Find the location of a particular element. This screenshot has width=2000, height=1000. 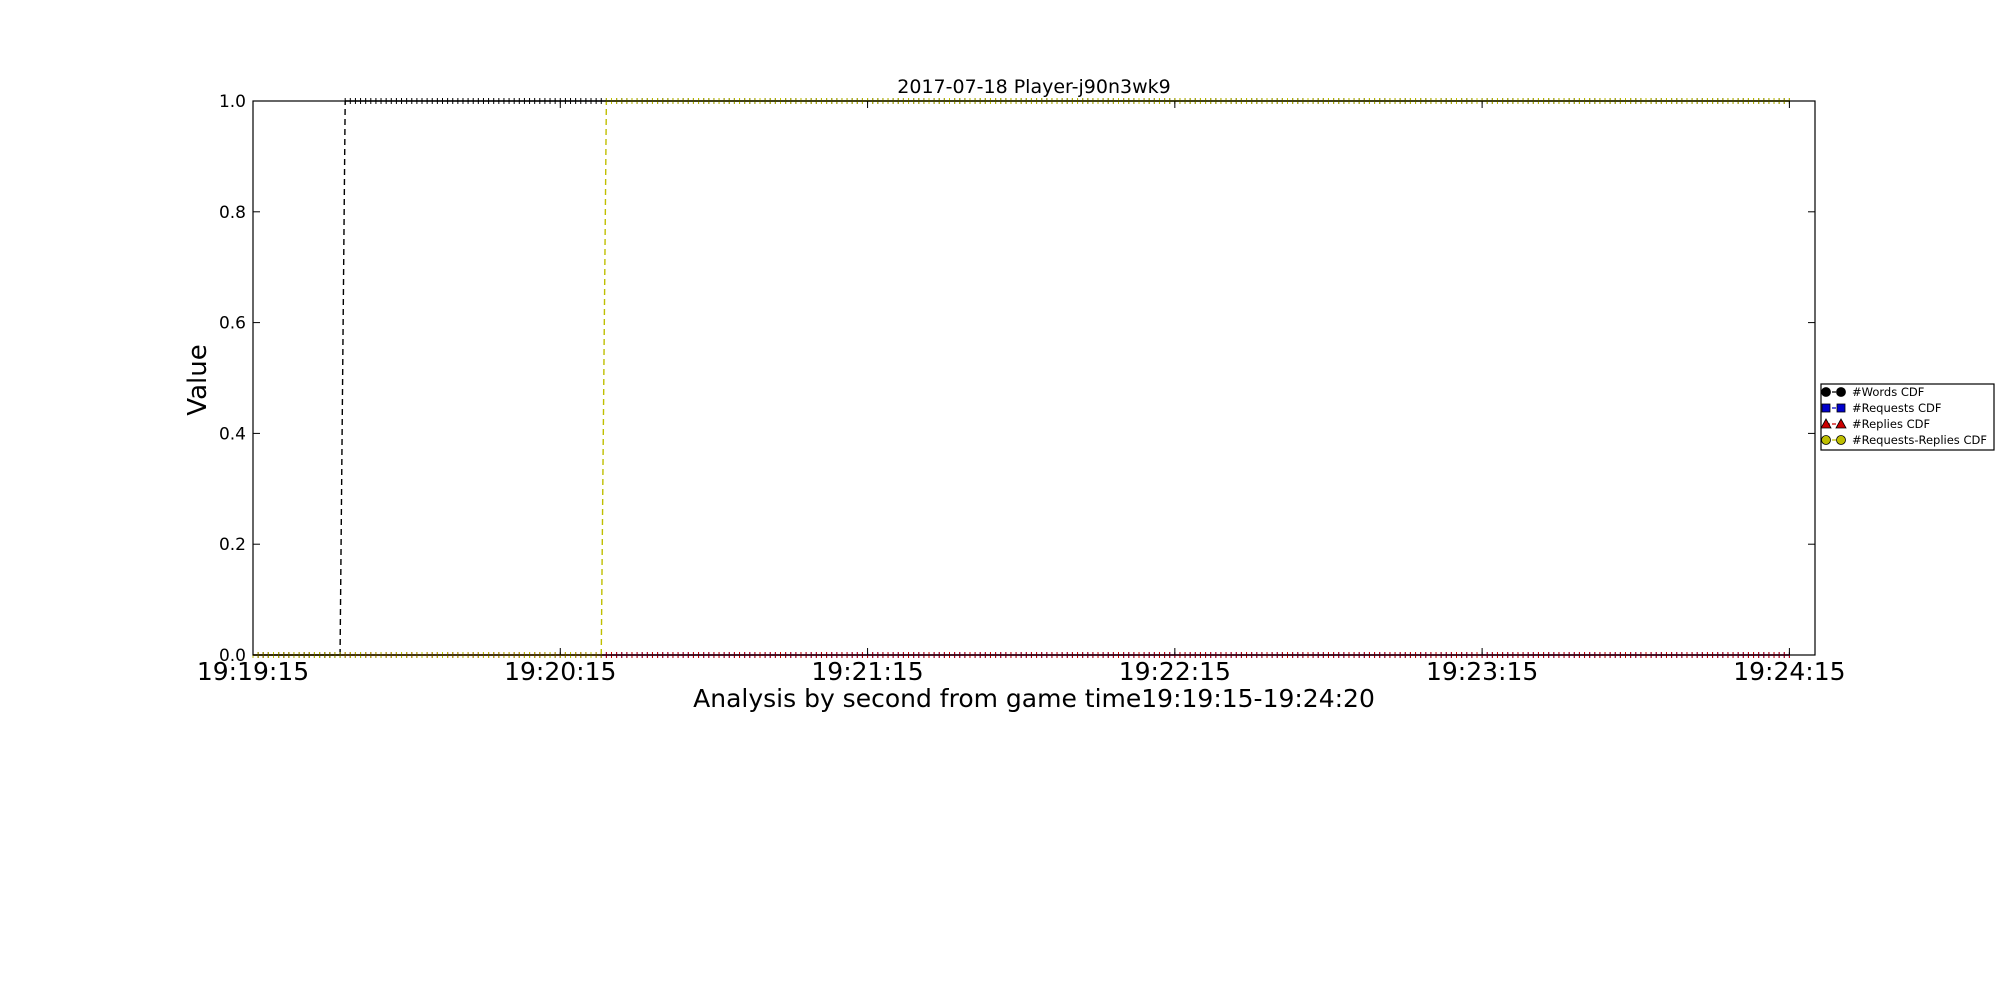

legend-item: #Requests CDF is located at coordinates (1881, 408).